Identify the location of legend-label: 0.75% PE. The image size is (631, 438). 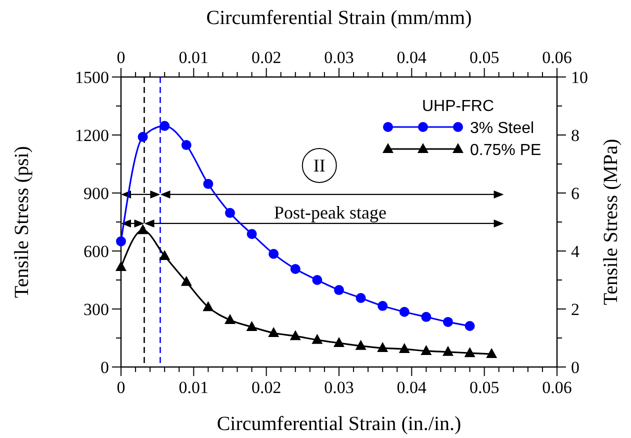
(506, 150).